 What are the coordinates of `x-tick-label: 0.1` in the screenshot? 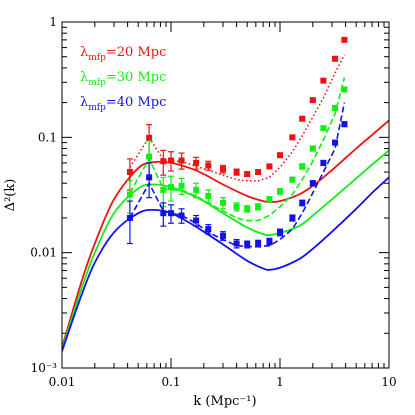 It's located at (170, 382).